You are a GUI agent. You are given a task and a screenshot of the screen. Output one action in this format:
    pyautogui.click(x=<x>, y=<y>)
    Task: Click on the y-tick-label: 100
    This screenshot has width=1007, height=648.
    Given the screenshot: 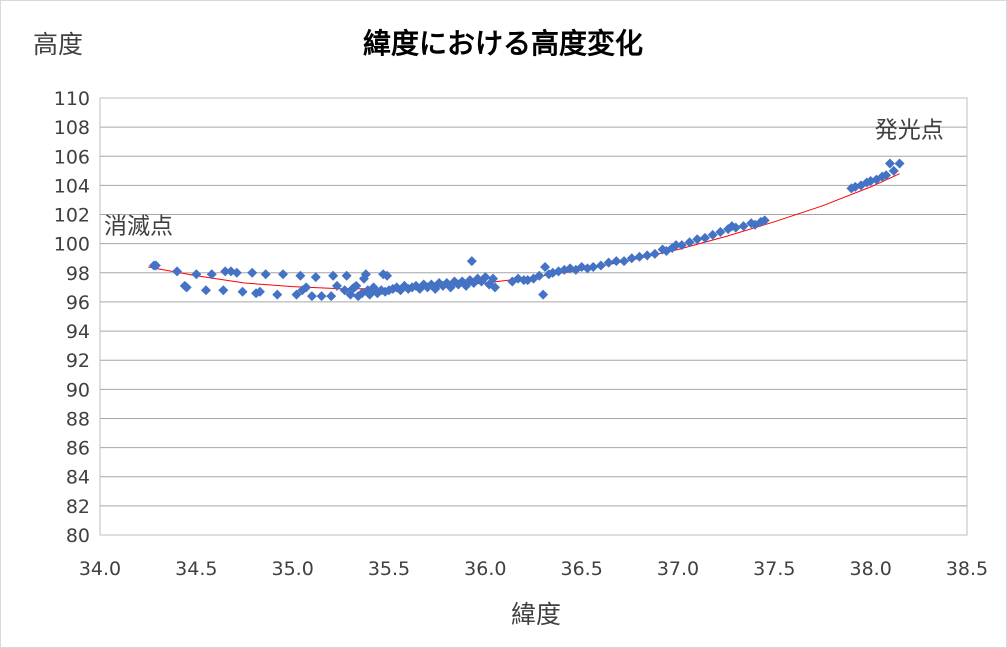 What is the action you would take?
    pyautogui.click(x=72, y=245)
    